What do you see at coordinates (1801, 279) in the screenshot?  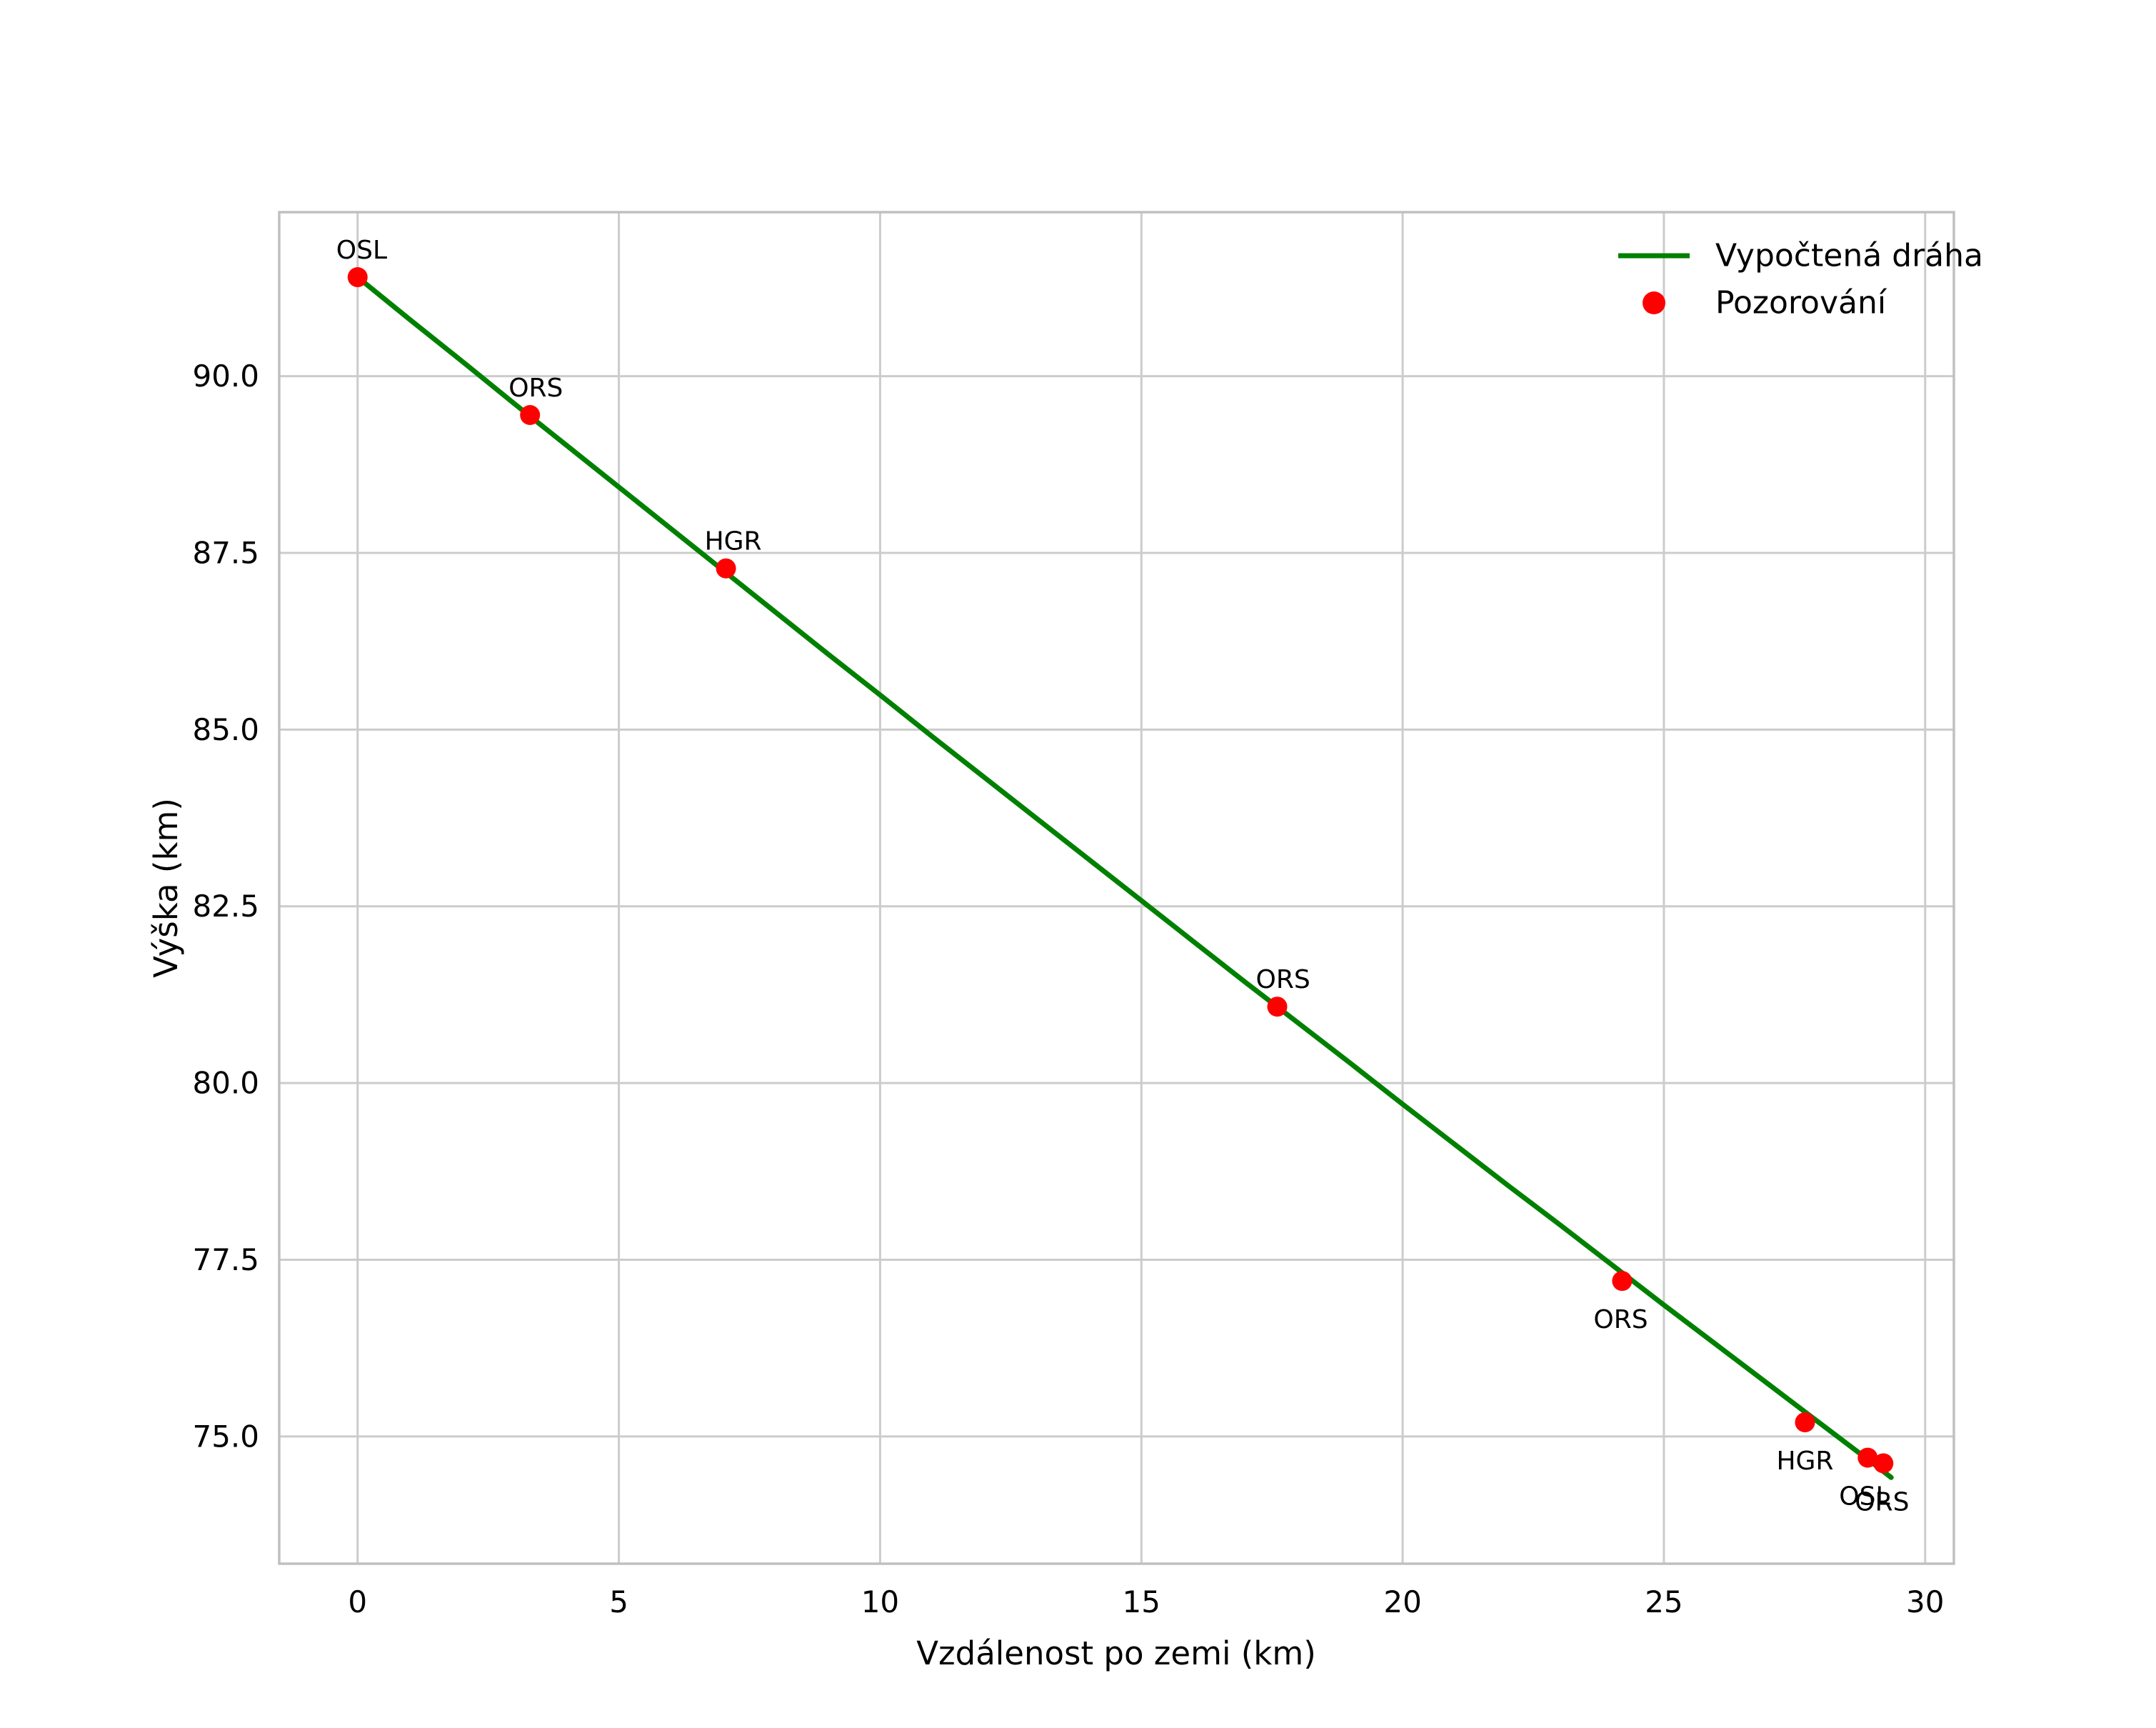 I see `legend: Vypočtená dráha Pozorování` at bounding box center [1801, 279].